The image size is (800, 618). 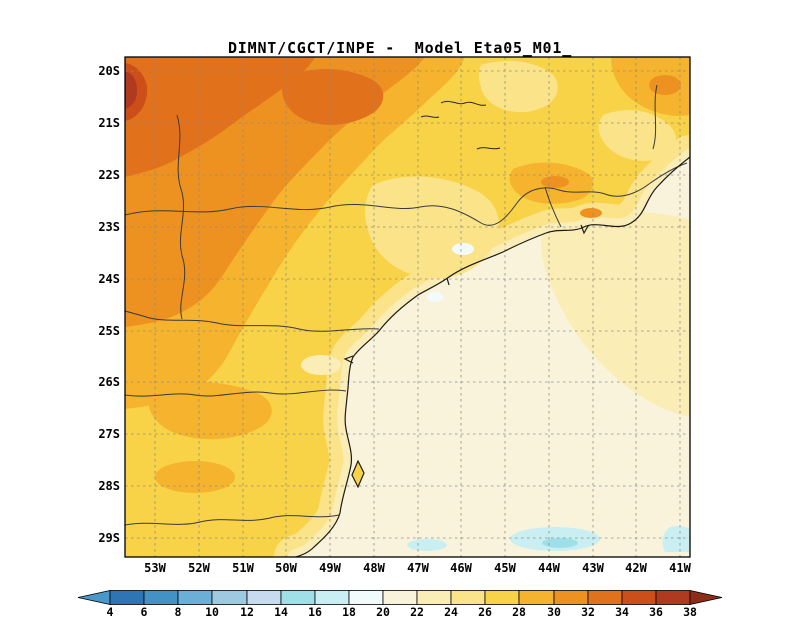 I want to click on lon-label: 53W, so click(x=155, y=568).